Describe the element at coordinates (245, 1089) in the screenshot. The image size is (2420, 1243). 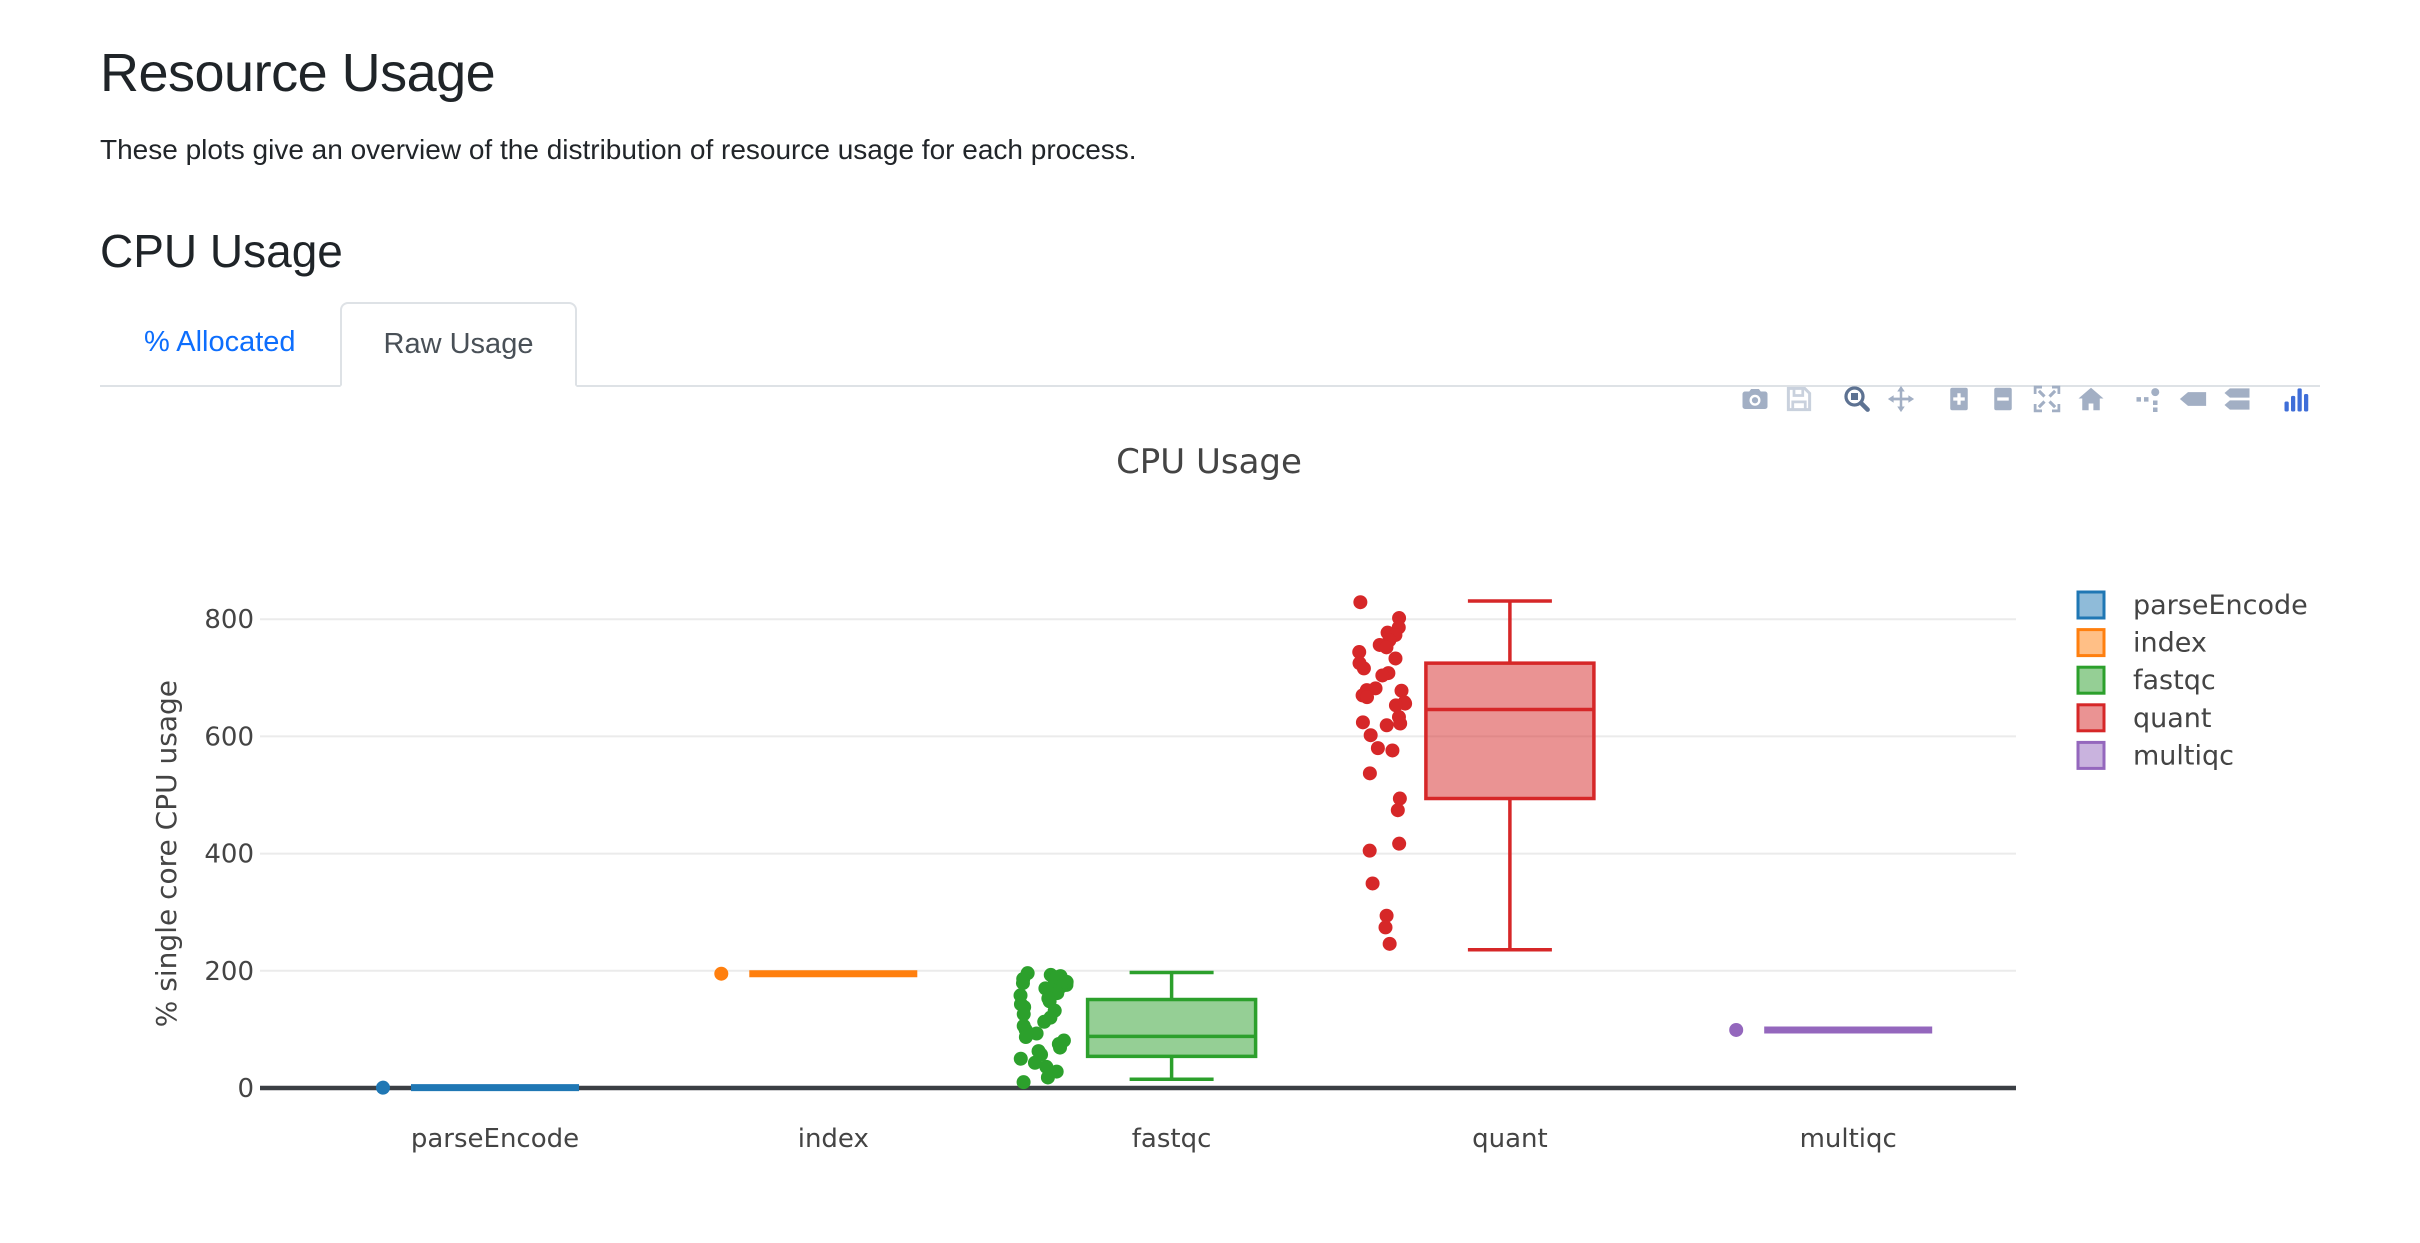
I see `y-tick-label: 0` at that location.